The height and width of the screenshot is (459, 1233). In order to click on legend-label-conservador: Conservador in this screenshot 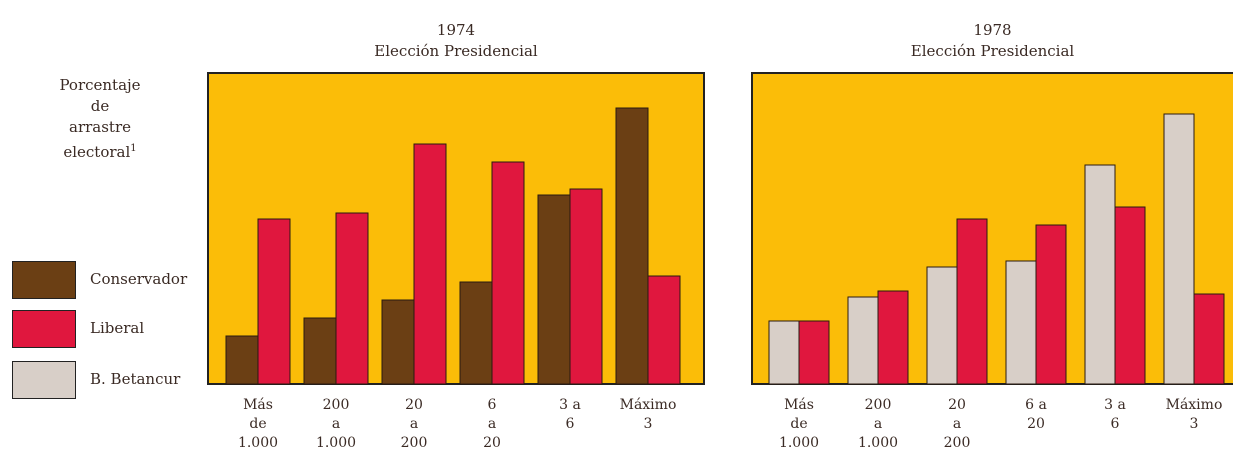, I will do `click(139, 279)`.